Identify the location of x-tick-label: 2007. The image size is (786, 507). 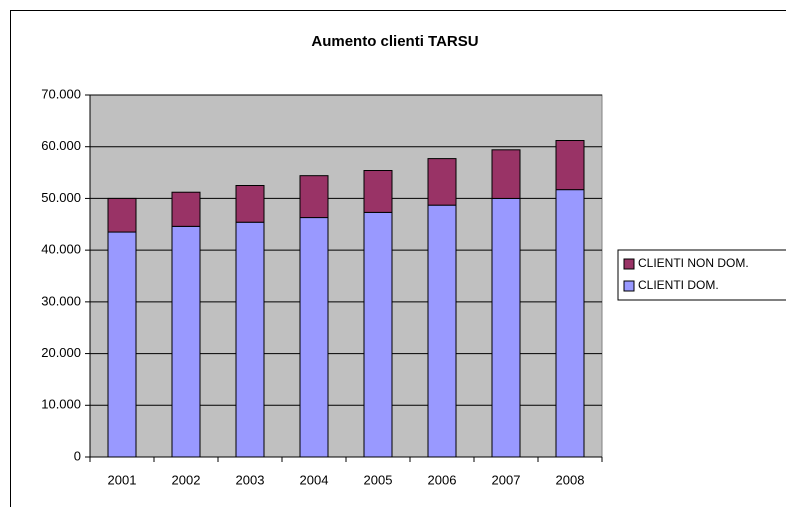
(506, 479).